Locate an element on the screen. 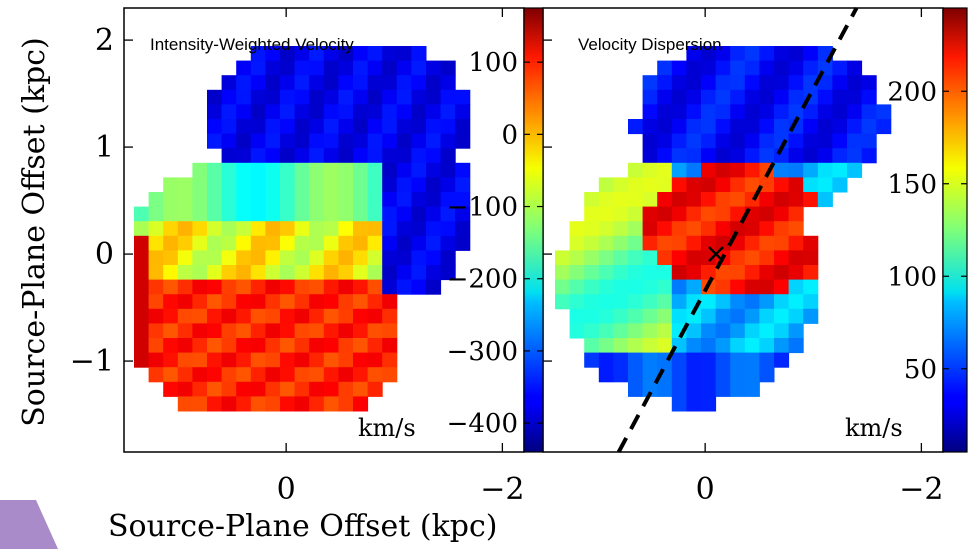 The image size is (971, 549). colorbar-tick-label: −100 is located at coordinates (482, 208).